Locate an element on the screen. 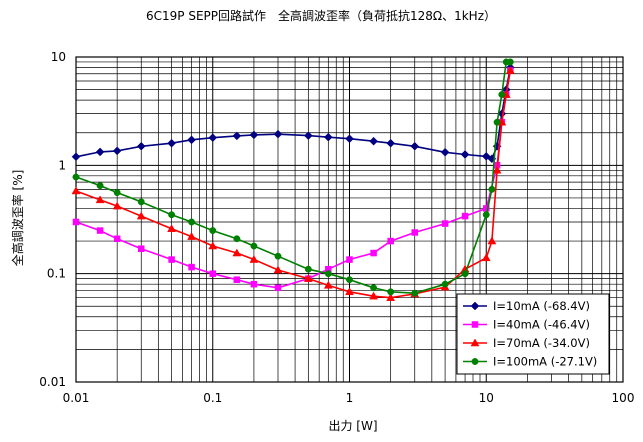 The image size is (643, 442). legend-item: I=70mA (-34.0V) is located at coordinates (526, 343).